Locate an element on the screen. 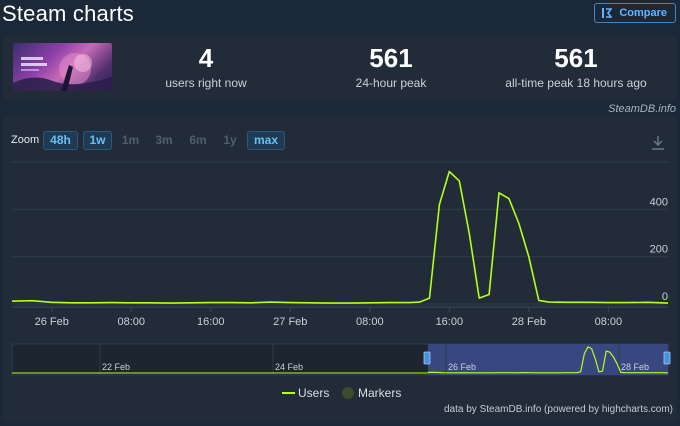  stat-users-now: 4 users right now is located at coordinates (206, 67).